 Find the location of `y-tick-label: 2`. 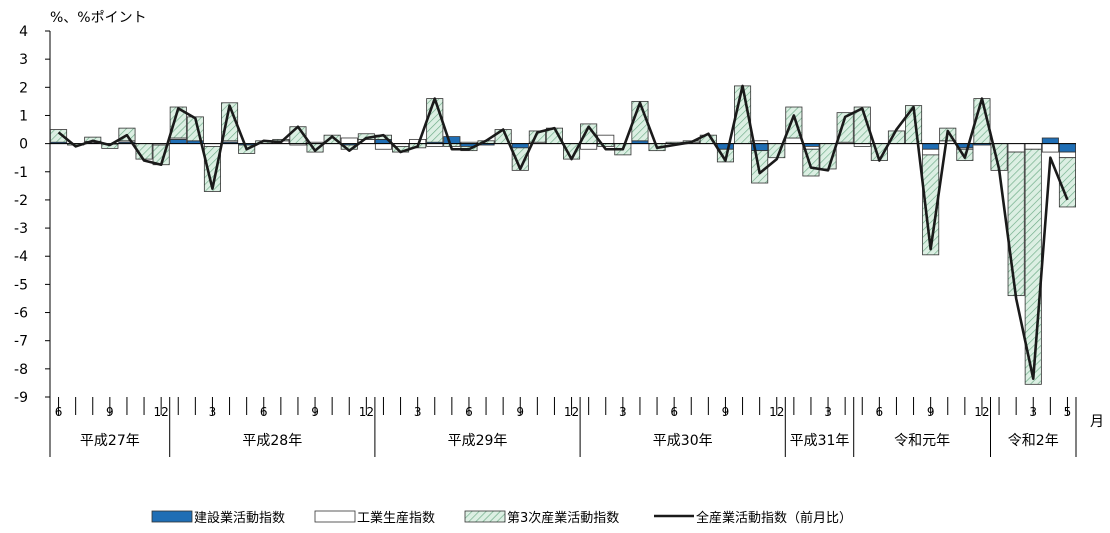

y-tick-label: 2 is located at coordinates (23, 88).